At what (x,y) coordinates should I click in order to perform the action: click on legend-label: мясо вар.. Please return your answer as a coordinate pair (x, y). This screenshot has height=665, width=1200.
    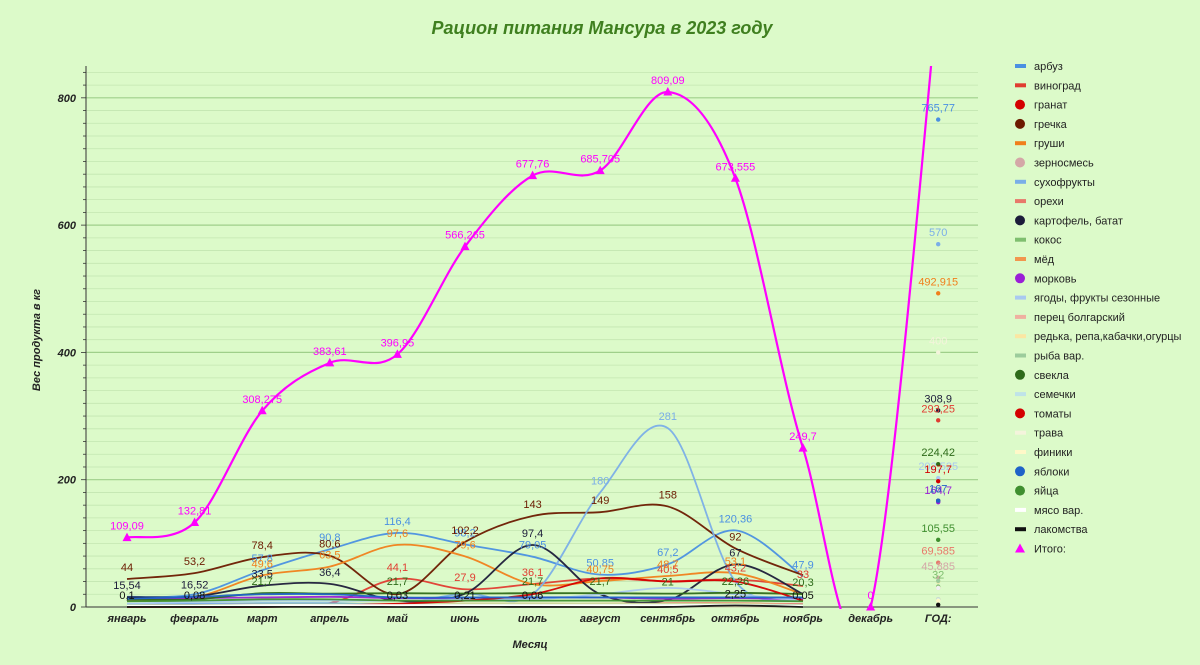
    Looking at the image, I should click on (1058, 511).